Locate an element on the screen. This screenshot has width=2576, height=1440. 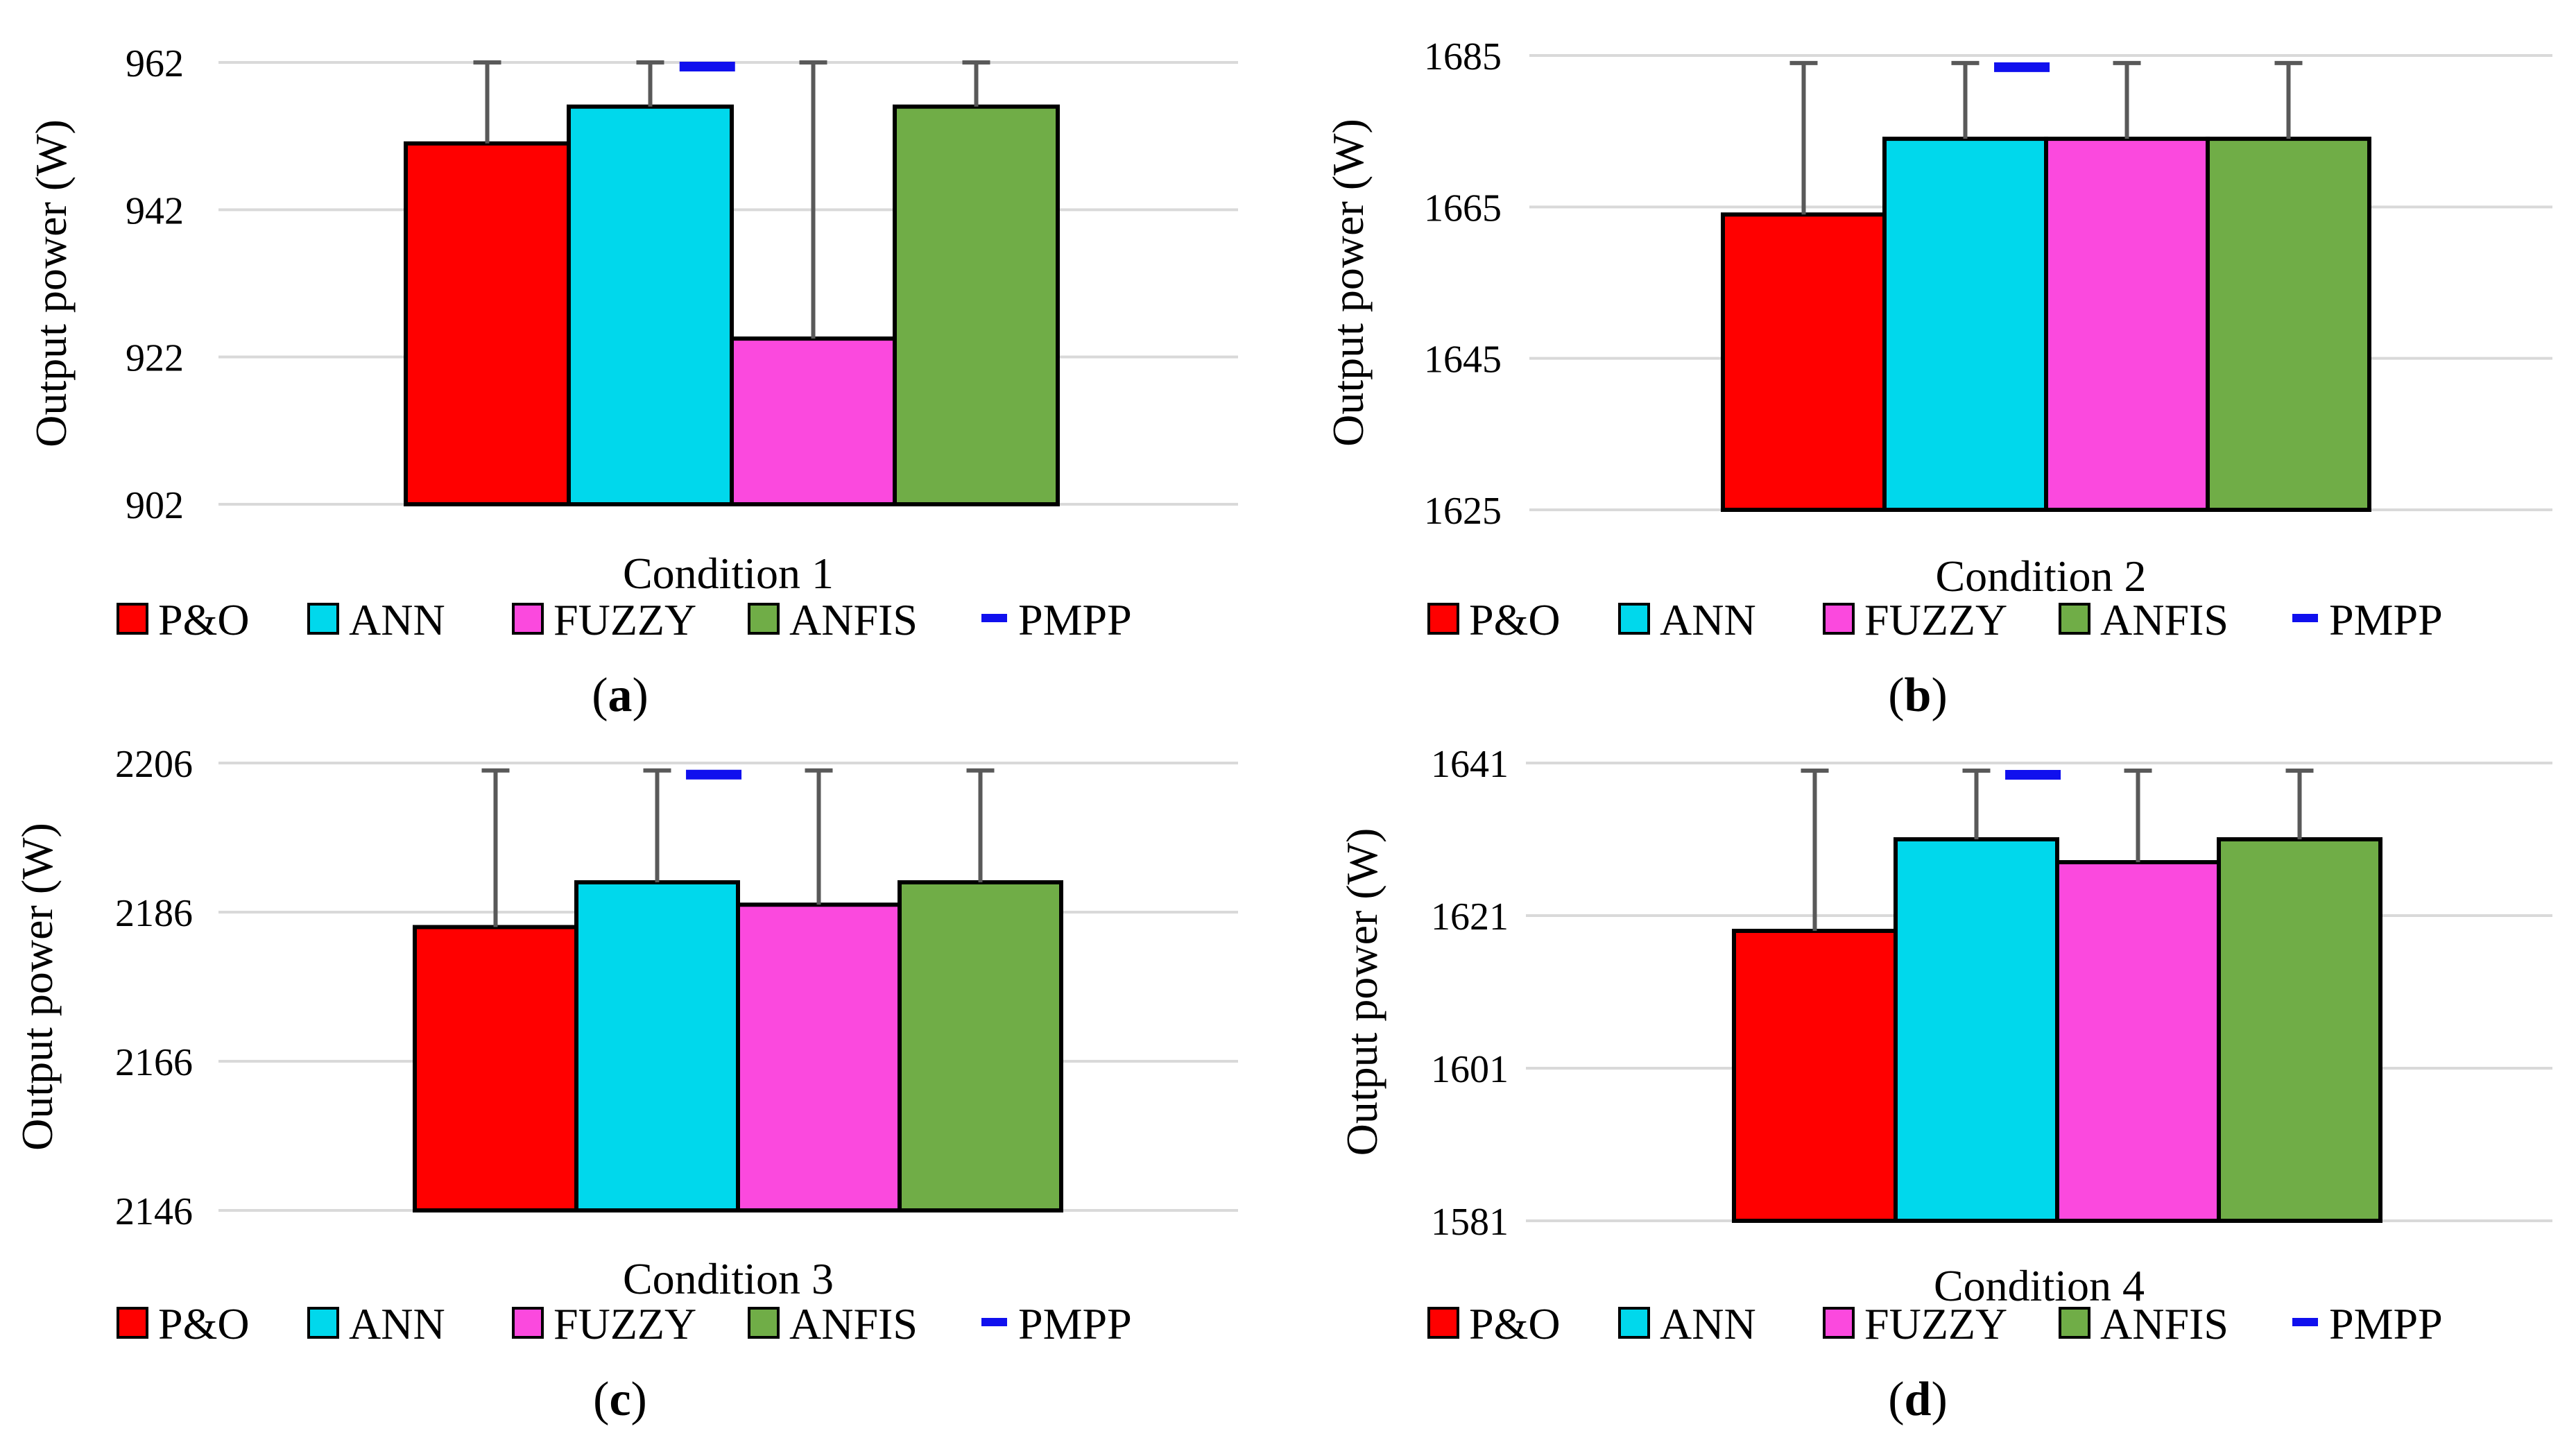
x-axis-label: Condition 2 is located at coordinates (2040, 576).